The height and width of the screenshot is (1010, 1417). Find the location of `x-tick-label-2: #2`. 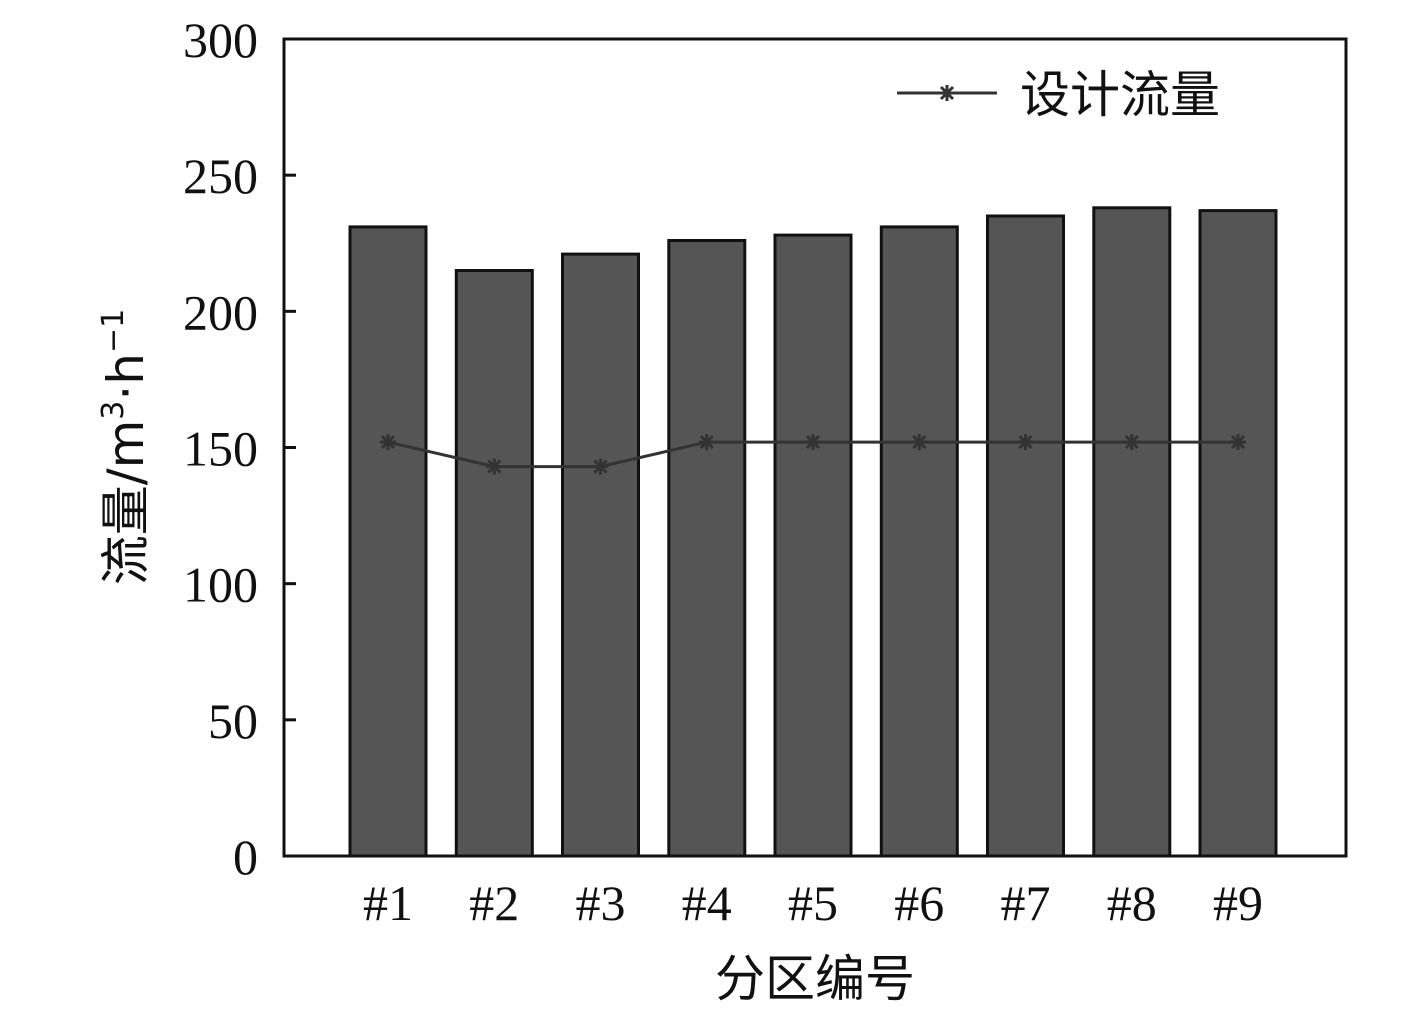

x-tick-label-2: #2 is located at coordinates (494, 903).